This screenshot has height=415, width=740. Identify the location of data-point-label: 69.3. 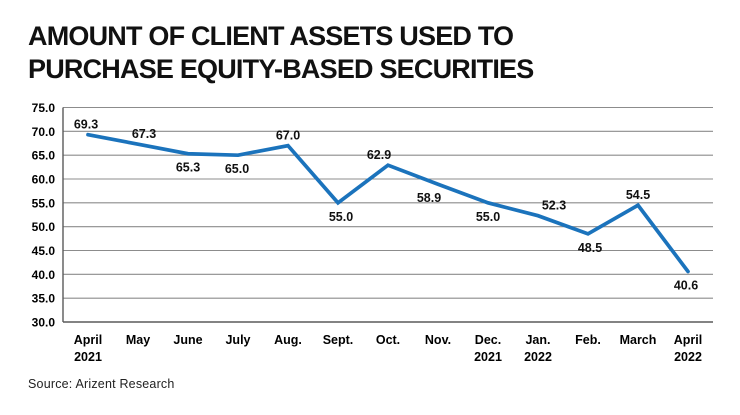
(86, 125).